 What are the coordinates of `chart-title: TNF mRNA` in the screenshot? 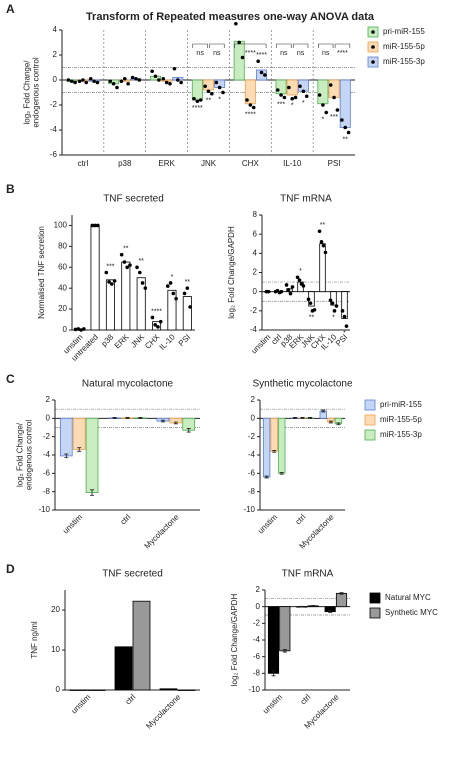 It's located at (308, 574).